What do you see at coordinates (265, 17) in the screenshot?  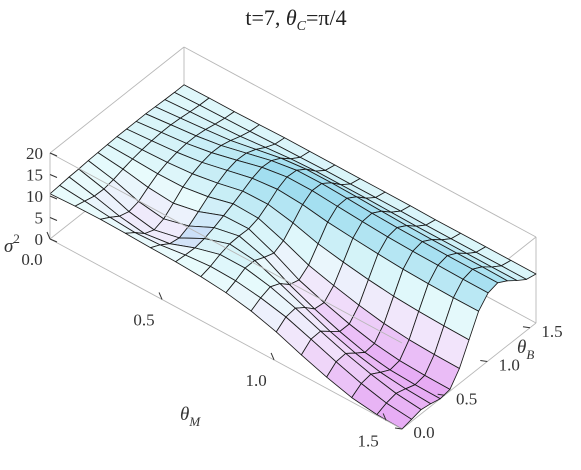 I see `title-prefix: t=7,` at bounding box center [265, 17].